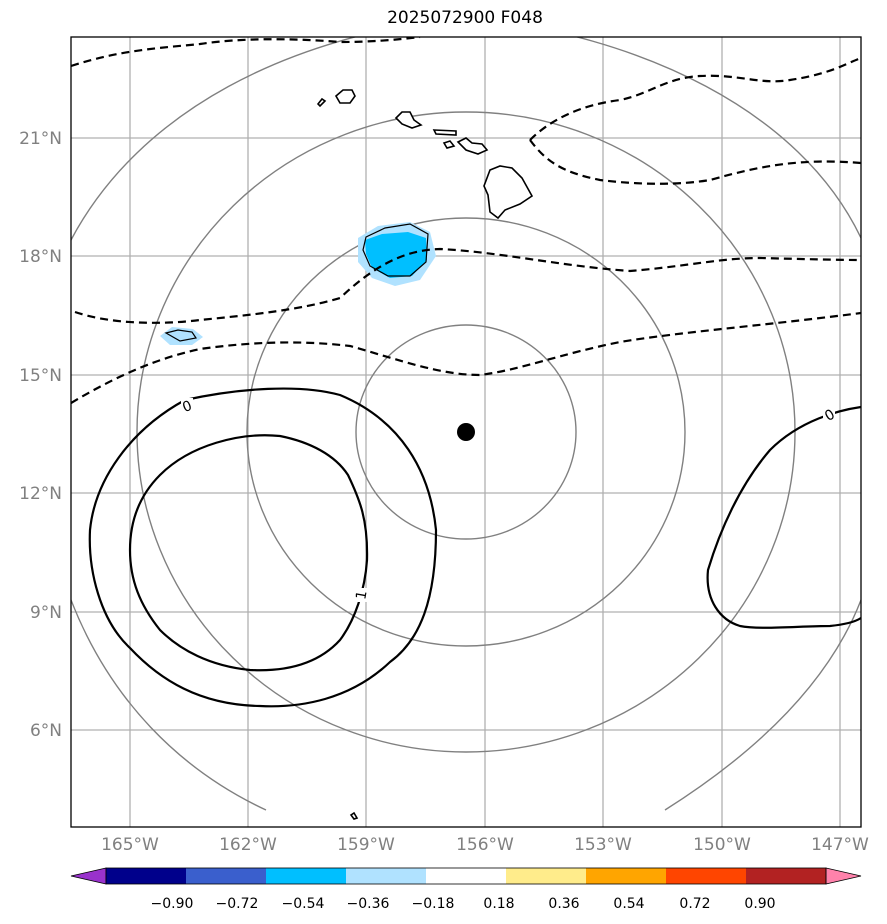 Image resolution: width=887 pixels, height=924 pixels. I want to click on colorbar-tick-label: −0.90, so click(172, 904).